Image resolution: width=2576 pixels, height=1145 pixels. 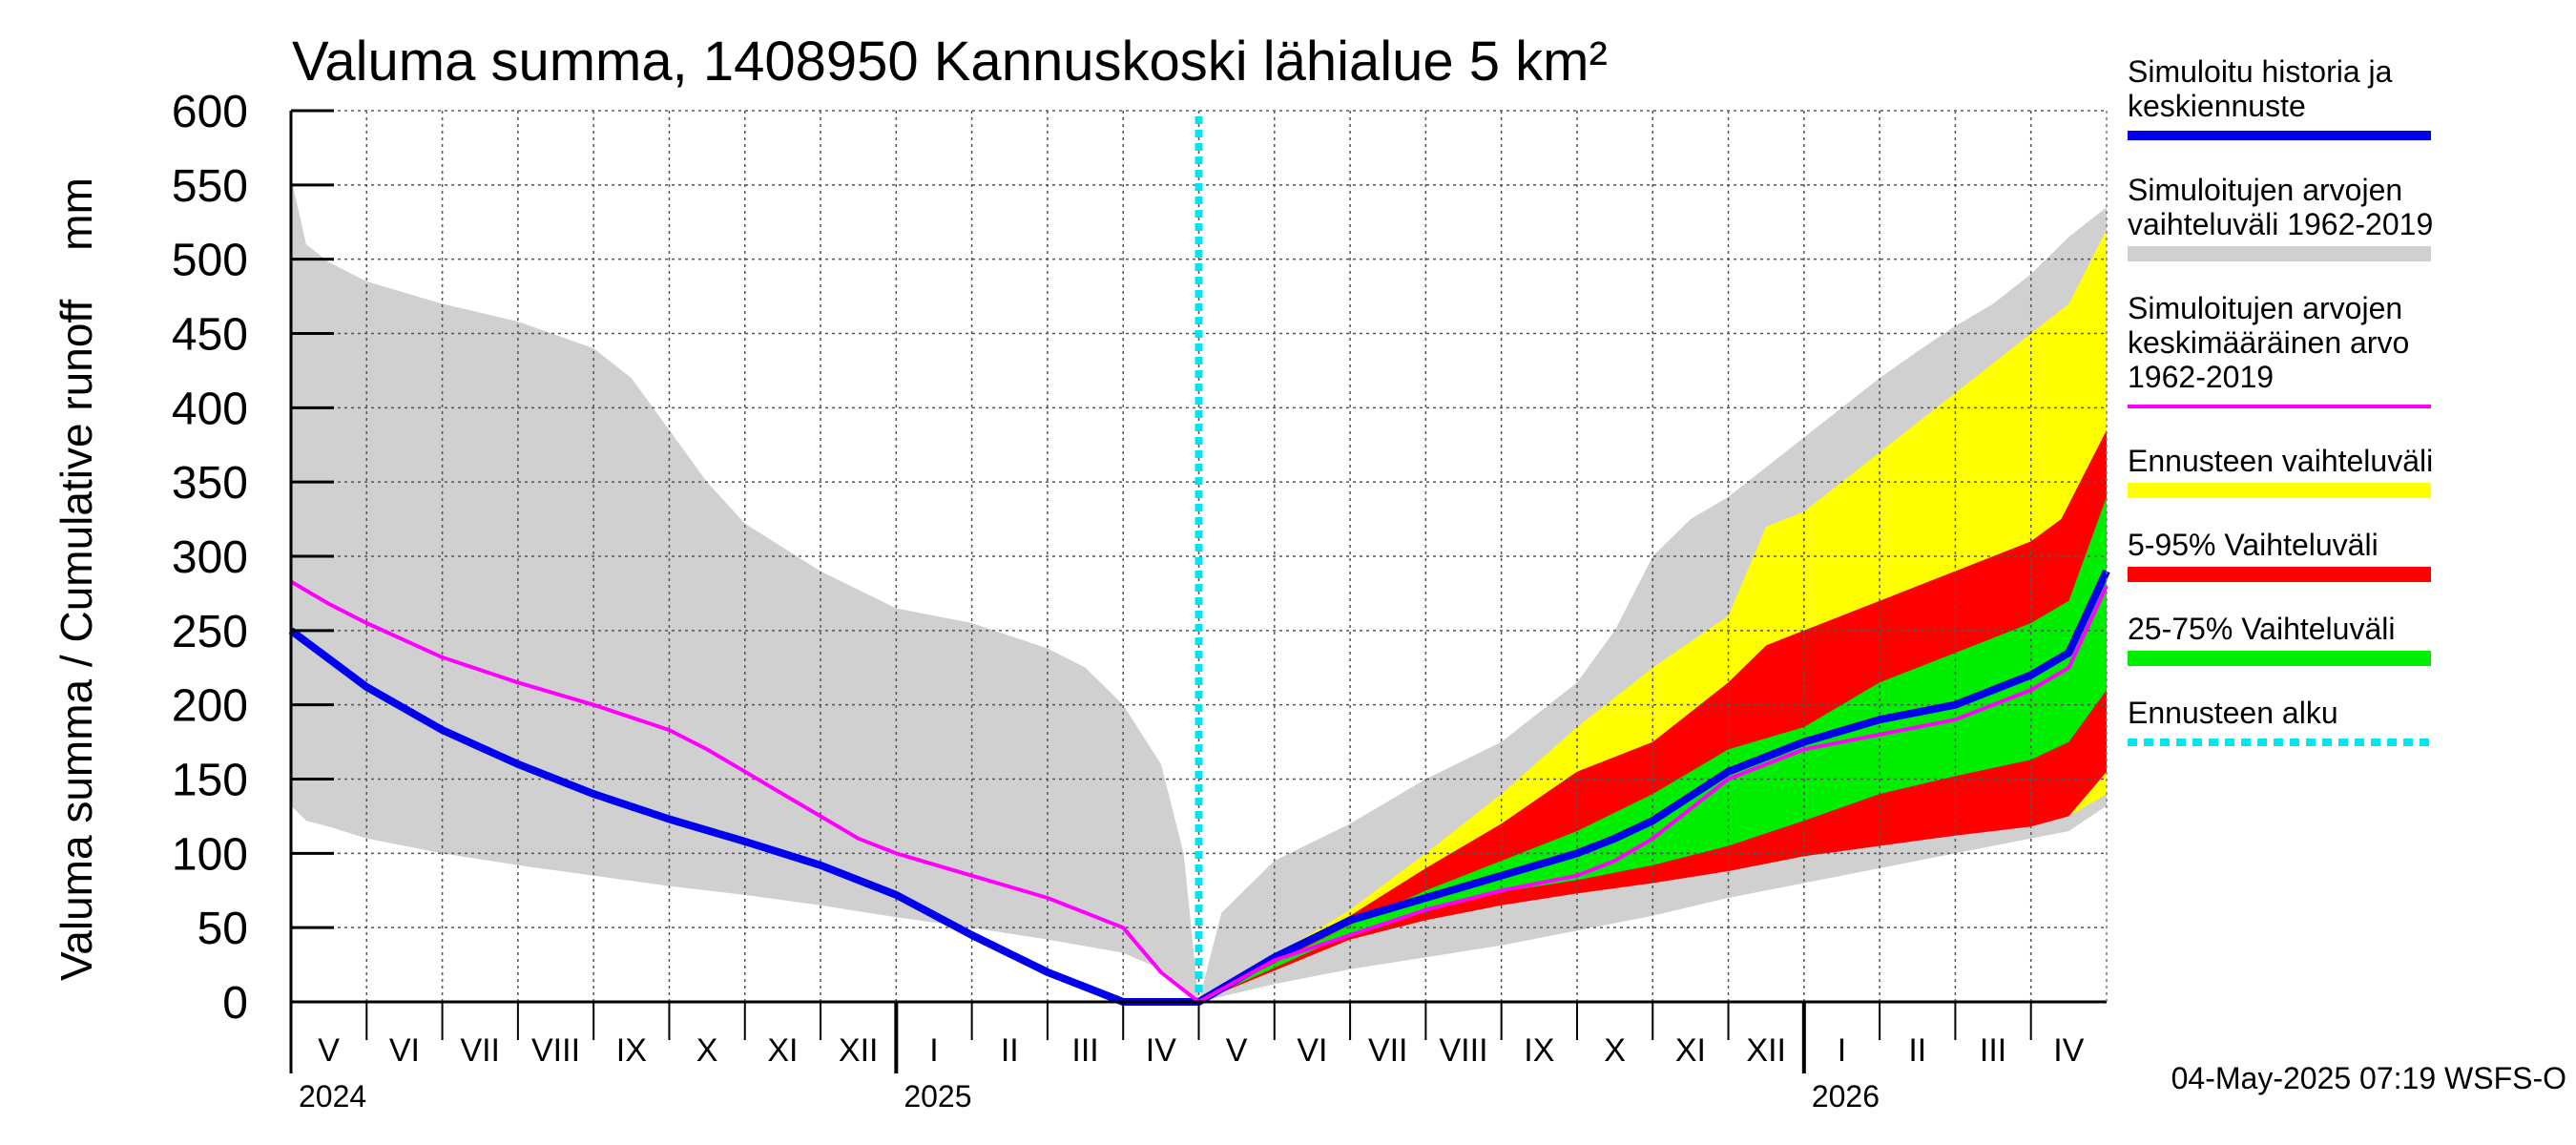 I want to click on y-tick-label: 50, so click(x=222, y=929).